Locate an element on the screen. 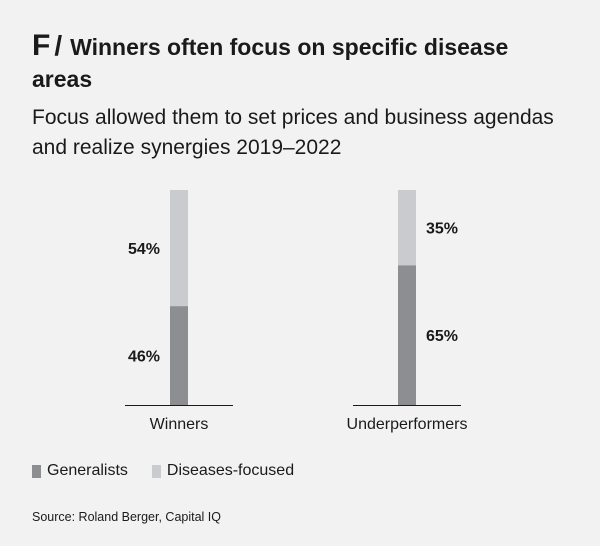  category-label-winners: Winners is located at coordinates (179, 424).